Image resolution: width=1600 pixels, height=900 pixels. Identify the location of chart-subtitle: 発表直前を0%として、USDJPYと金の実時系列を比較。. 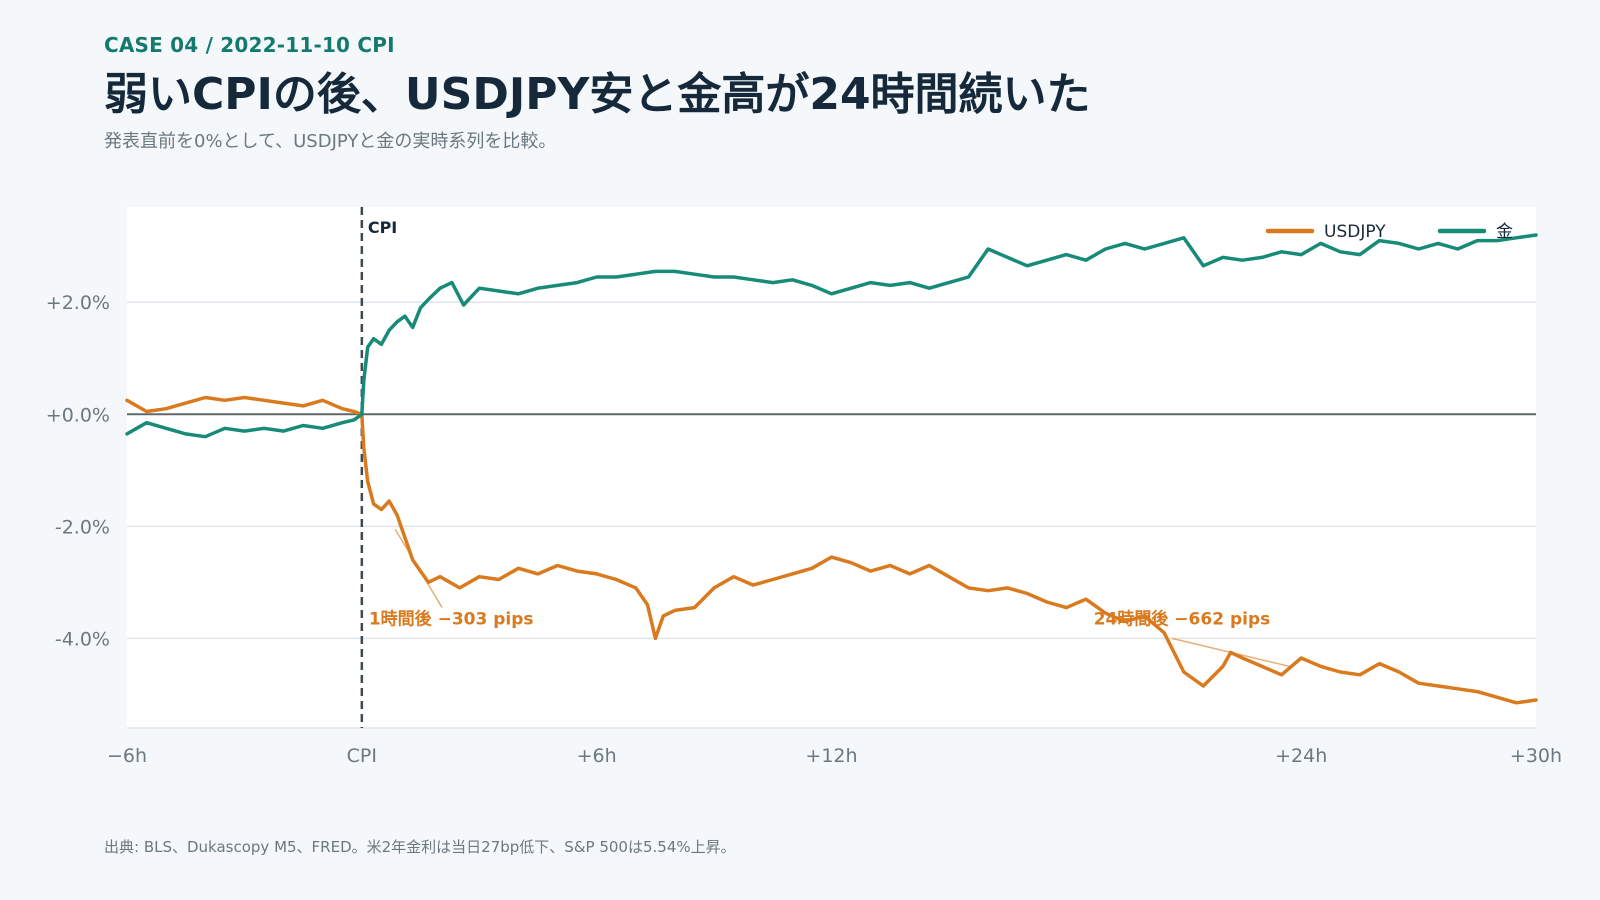
(330, 141).